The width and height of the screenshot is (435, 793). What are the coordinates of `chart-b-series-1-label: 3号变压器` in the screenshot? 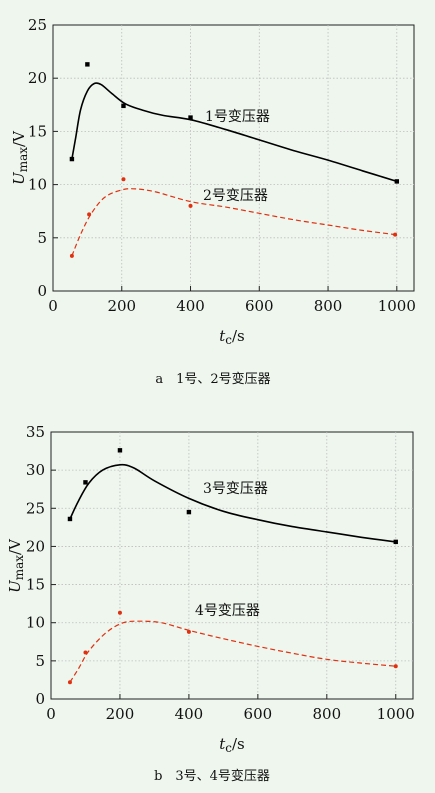 It's located at (235, 489).